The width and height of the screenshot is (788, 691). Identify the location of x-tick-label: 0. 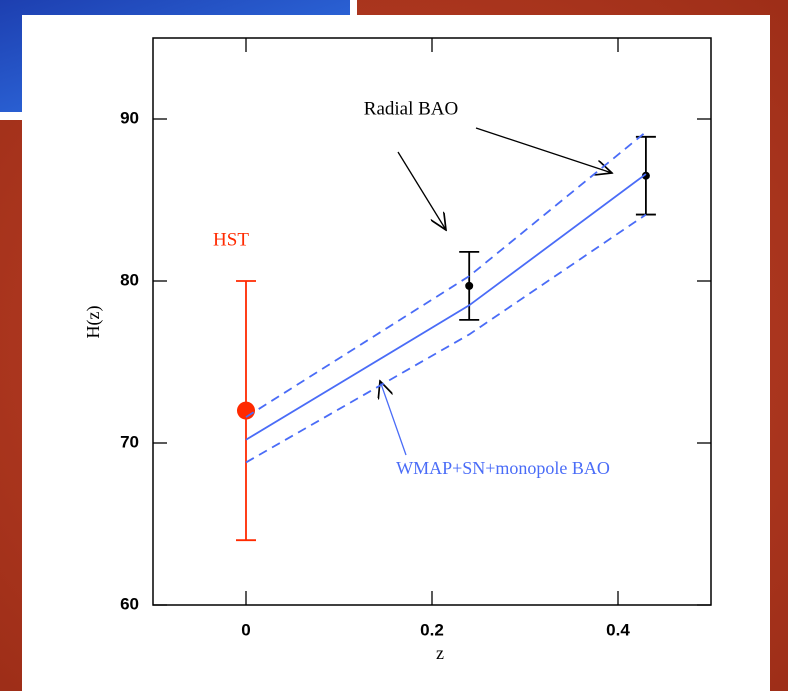
(245, 629).